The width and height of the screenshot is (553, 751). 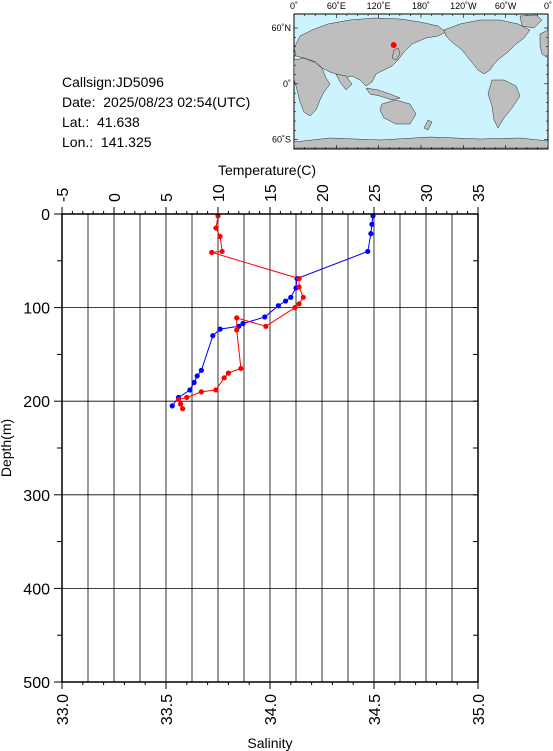 I want to click on depth-tick-labels: 0 100 200 300 400 500, so click(x=36, y=449).